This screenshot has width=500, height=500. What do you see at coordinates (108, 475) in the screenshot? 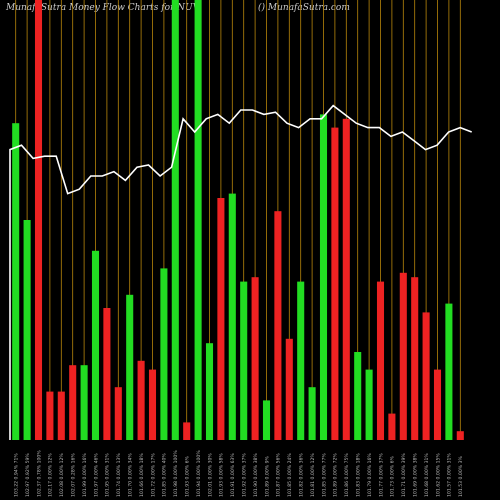
I see `x-tick-label: 101.95 0.00% 31%` at bounding box center [108, 475].